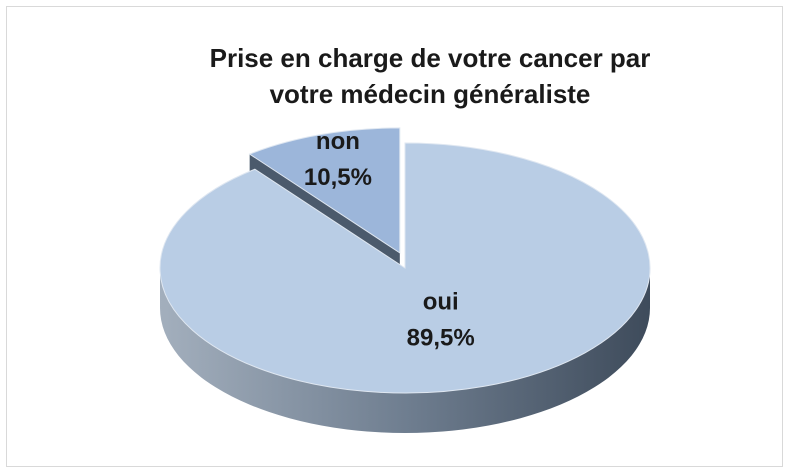 The height and width of the screenshot is (473, 789). I want to click on slice-category-label: non, so click(338, 141).